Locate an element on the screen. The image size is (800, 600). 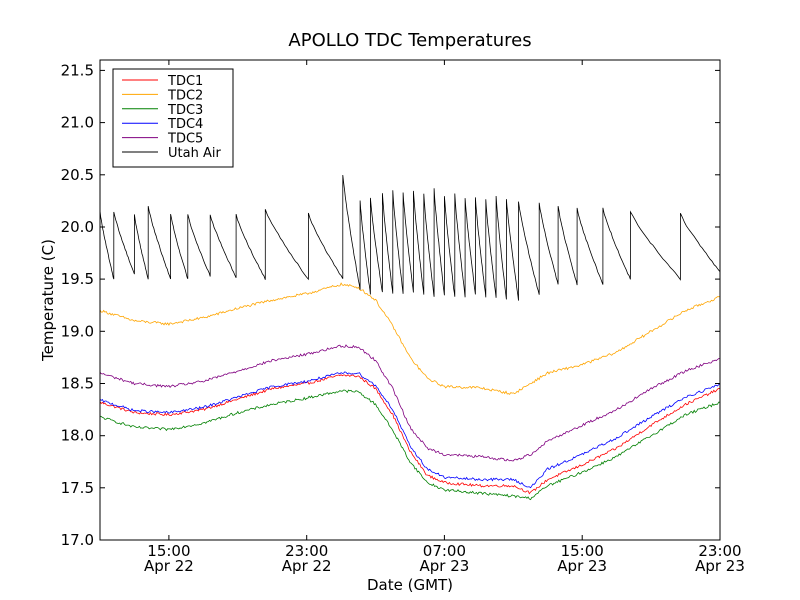
legend-label: TDC2 is located at coordinates (185, 95).